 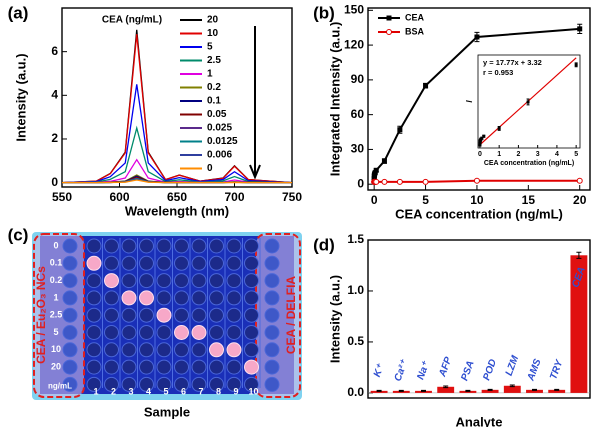 I want to click on row-label: 5, so click(x=55, y=332).